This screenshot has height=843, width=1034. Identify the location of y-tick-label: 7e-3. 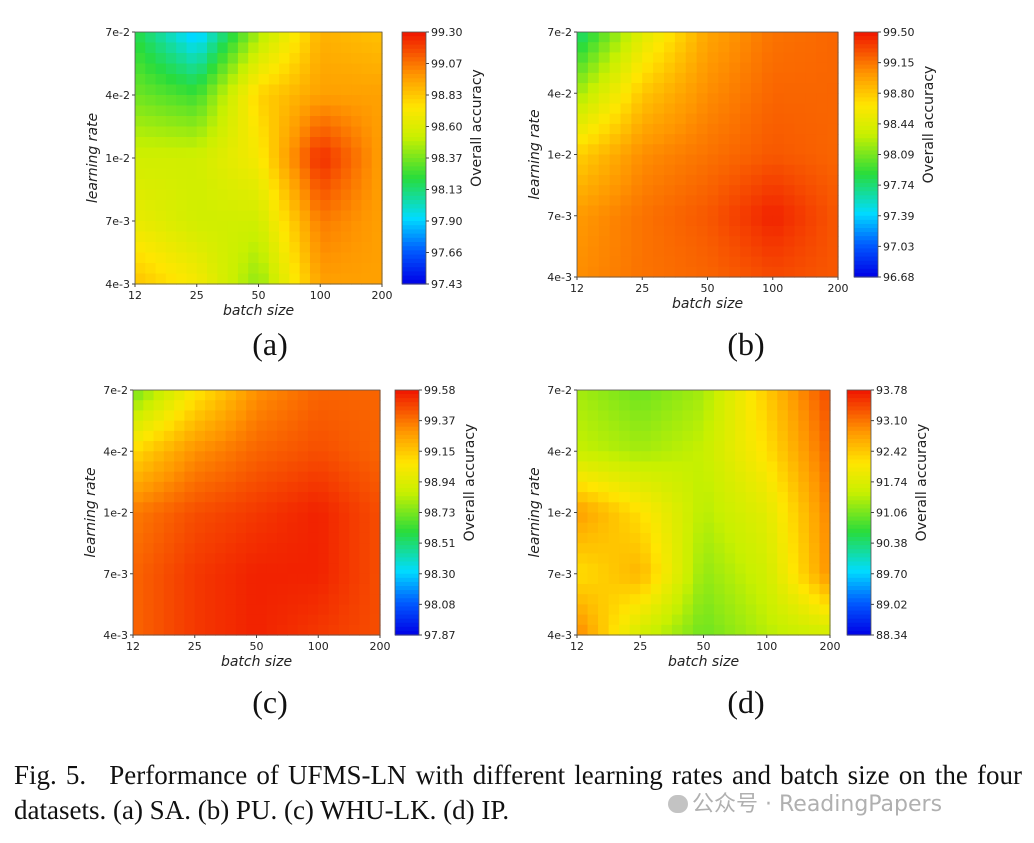
(559, 574).